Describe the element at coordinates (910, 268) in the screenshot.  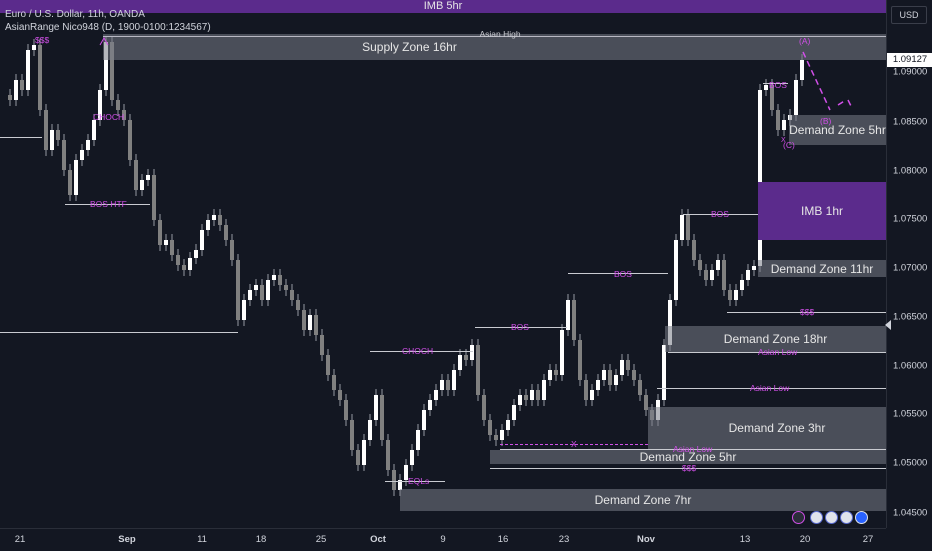
I see `price-tick: 1.07000` at that location.